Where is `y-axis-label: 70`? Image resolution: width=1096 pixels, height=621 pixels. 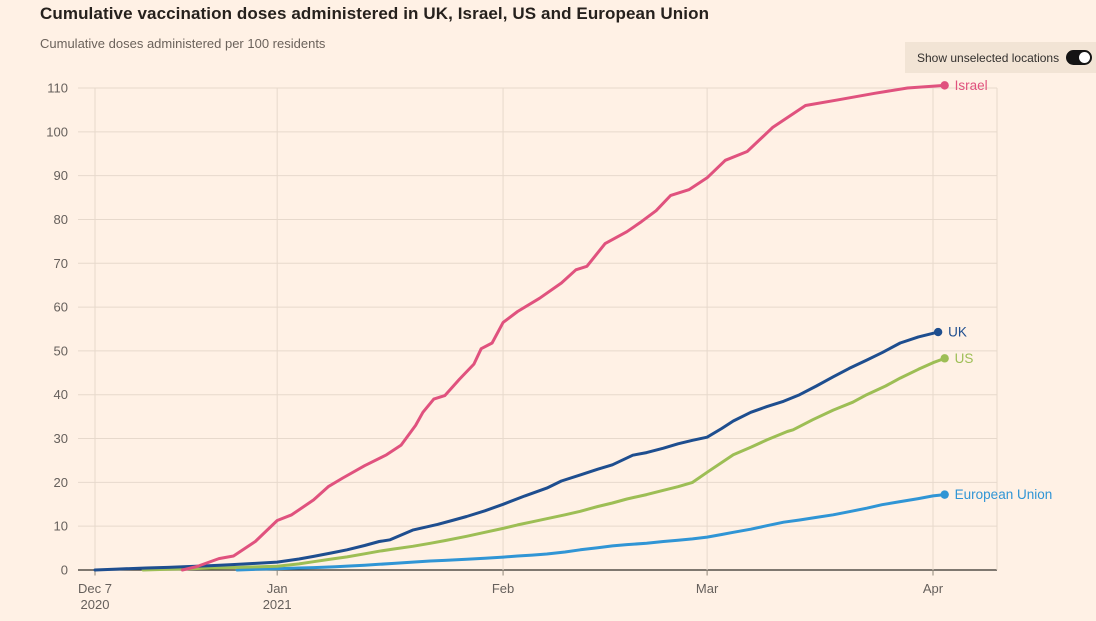
y-axis-label: 70 is located at coordinates (61, 263).